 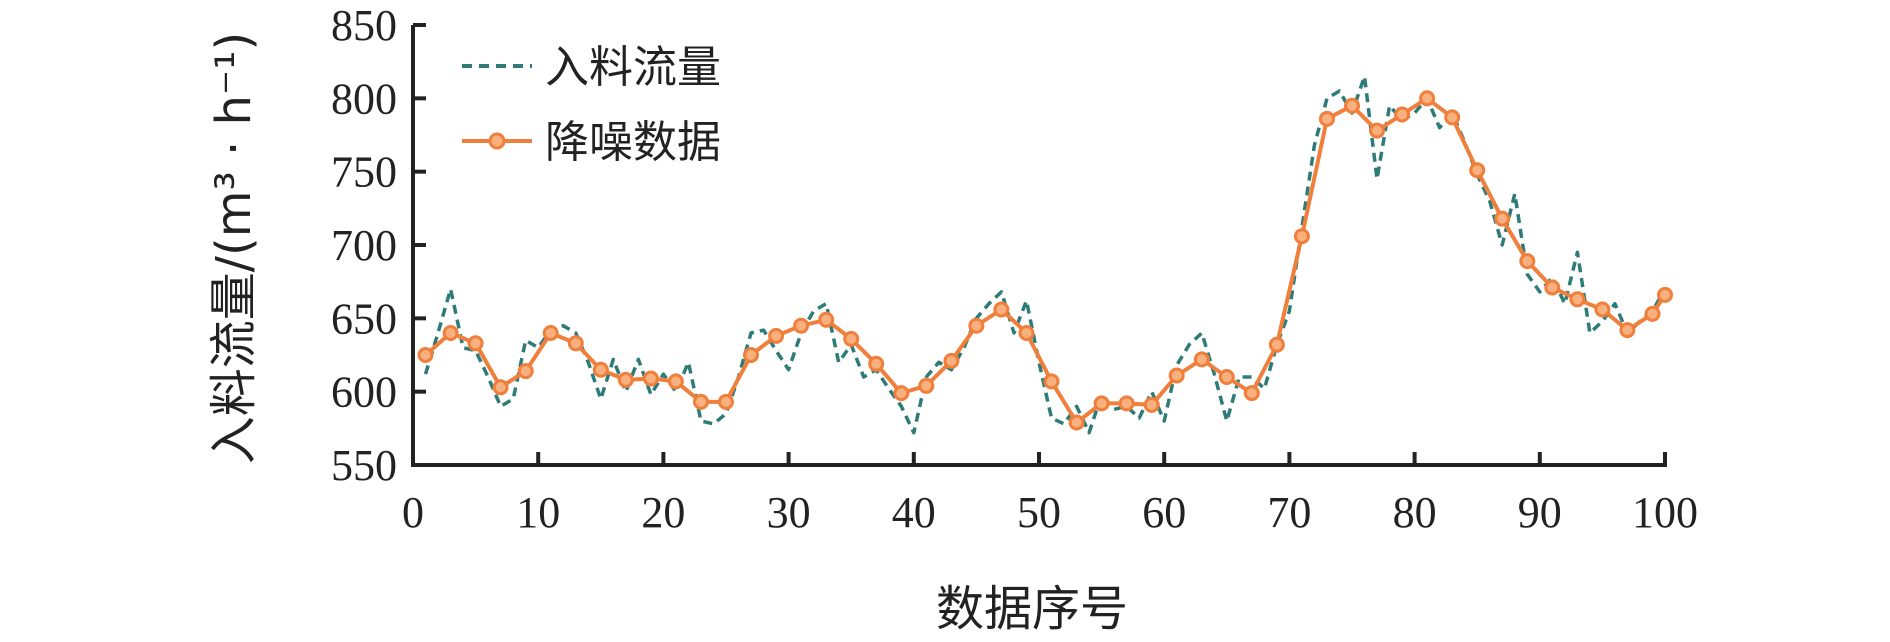 I want to click on x-tick-label: 90, so click(x=1540, y=512).